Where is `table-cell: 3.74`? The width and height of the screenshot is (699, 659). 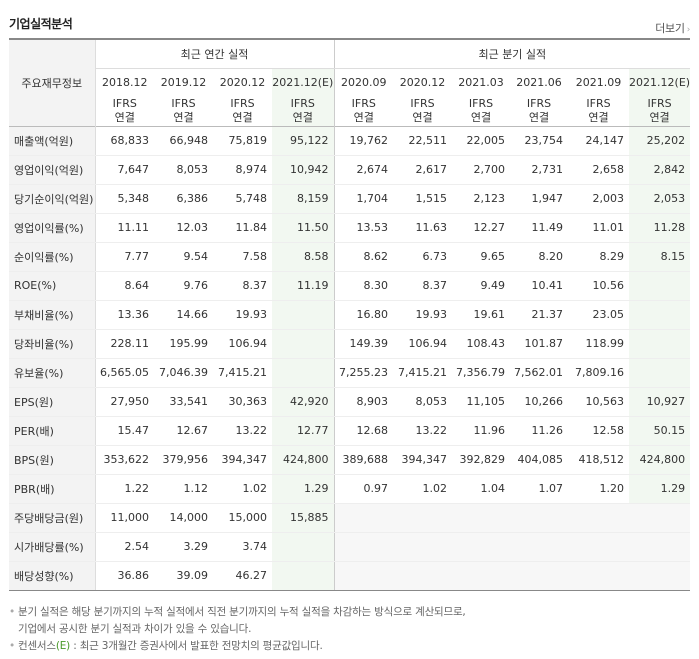 table-cell: 3.74 is located at coordinates (242, 547).